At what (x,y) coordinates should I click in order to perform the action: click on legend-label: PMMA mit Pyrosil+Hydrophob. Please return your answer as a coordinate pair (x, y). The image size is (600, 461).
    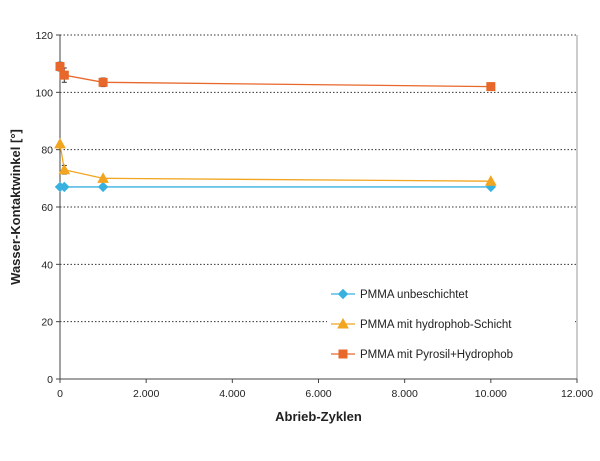
    Looking at the image, I should click on (436, 355).